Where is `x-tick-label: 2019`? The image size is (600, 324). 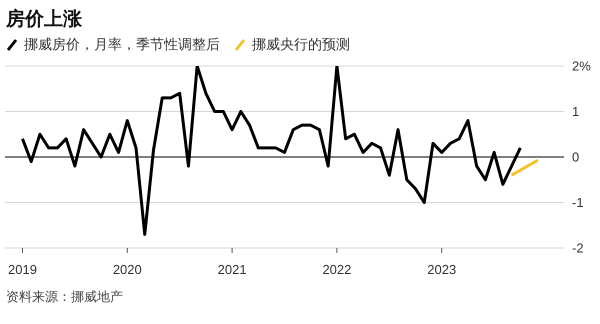 x-tick-label: 2019 is located at coordinates (22, 270).